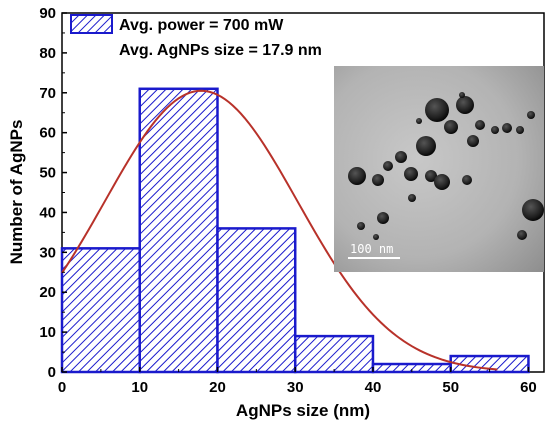 Image resolution: width=550 pixels, height=427 pixels. Describe the element at coordinates (47, 332) in the screenshot. I see `y-tick-label-1: 10` at that location.